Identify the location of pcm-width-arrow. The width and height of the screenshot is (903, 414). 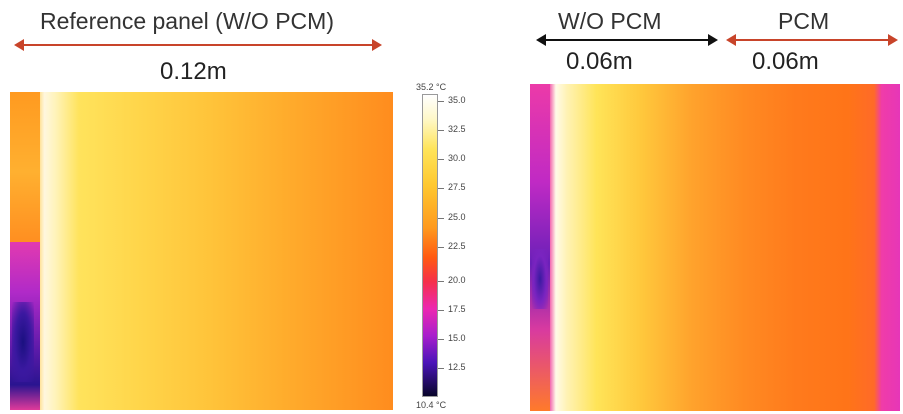
(812, 40).